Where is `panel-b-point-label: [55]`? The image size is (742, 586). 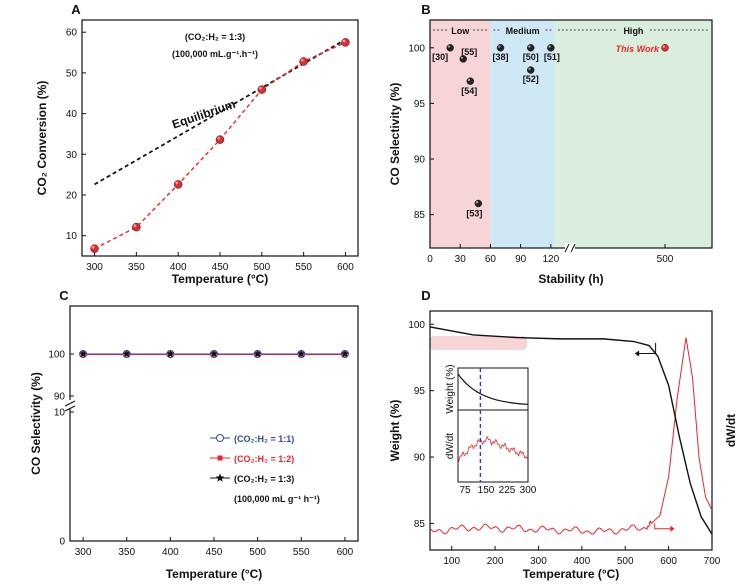 panel-b-point-label: [55] is located at coordinates (469, 52).